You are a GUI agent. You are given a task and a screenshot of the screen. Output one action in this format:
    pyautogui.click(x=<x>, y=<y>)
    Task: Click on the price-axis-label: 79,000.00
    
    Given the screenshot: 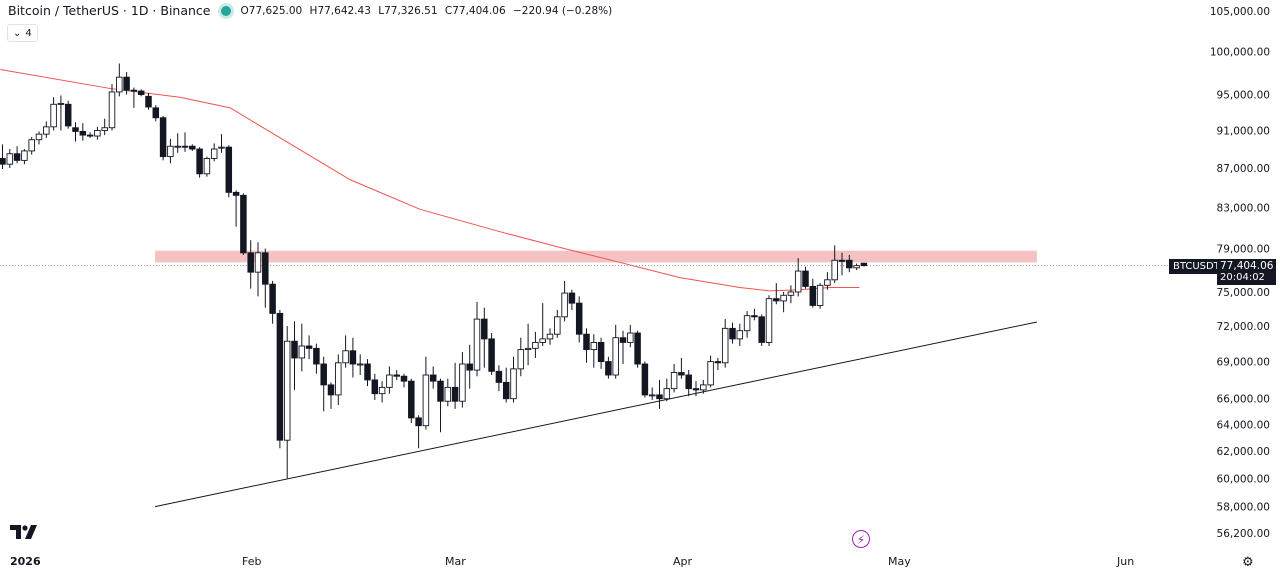 What is the action you would take?
    pyautogui.click(x=1243, y=250)
    